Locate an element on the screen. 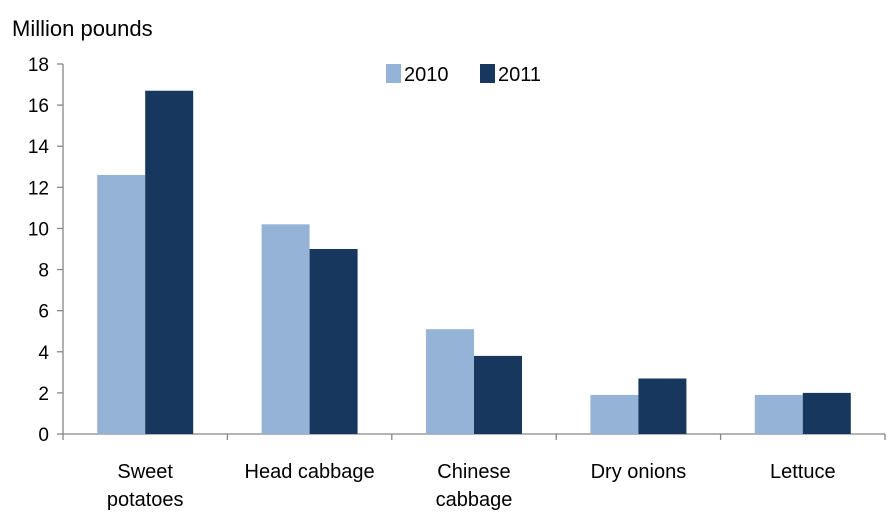 The width and height of the screenshot is (896, 515). y-tick-label: 4 is located at coordinates (43, 353).